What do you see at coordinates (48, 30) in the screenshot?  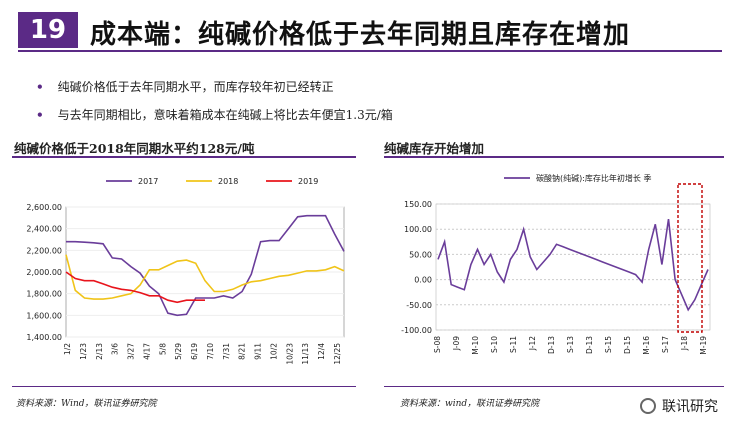 I see `slide-number-badge: 19` at bounding box center [48, 30].